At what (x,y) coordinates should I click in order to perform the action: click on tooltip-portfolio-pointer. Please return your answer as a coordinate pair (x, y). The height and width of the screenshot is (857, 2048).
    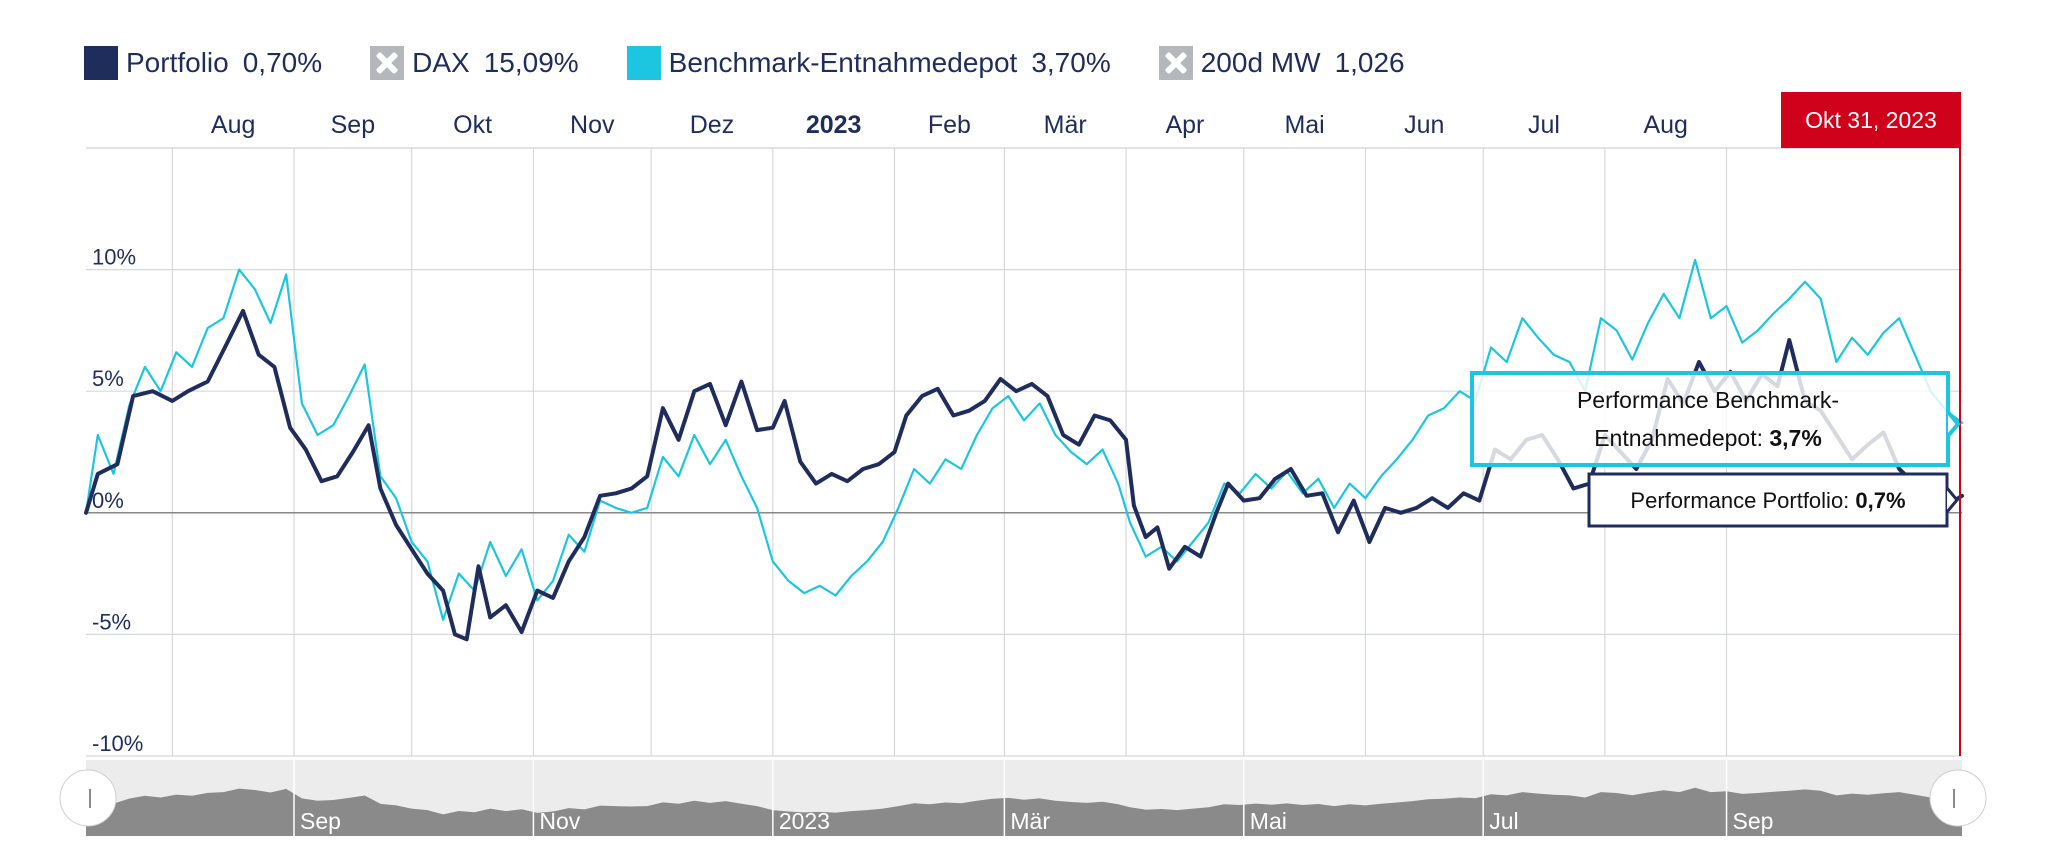
    Looking at the image, I should click on (1952, 500).